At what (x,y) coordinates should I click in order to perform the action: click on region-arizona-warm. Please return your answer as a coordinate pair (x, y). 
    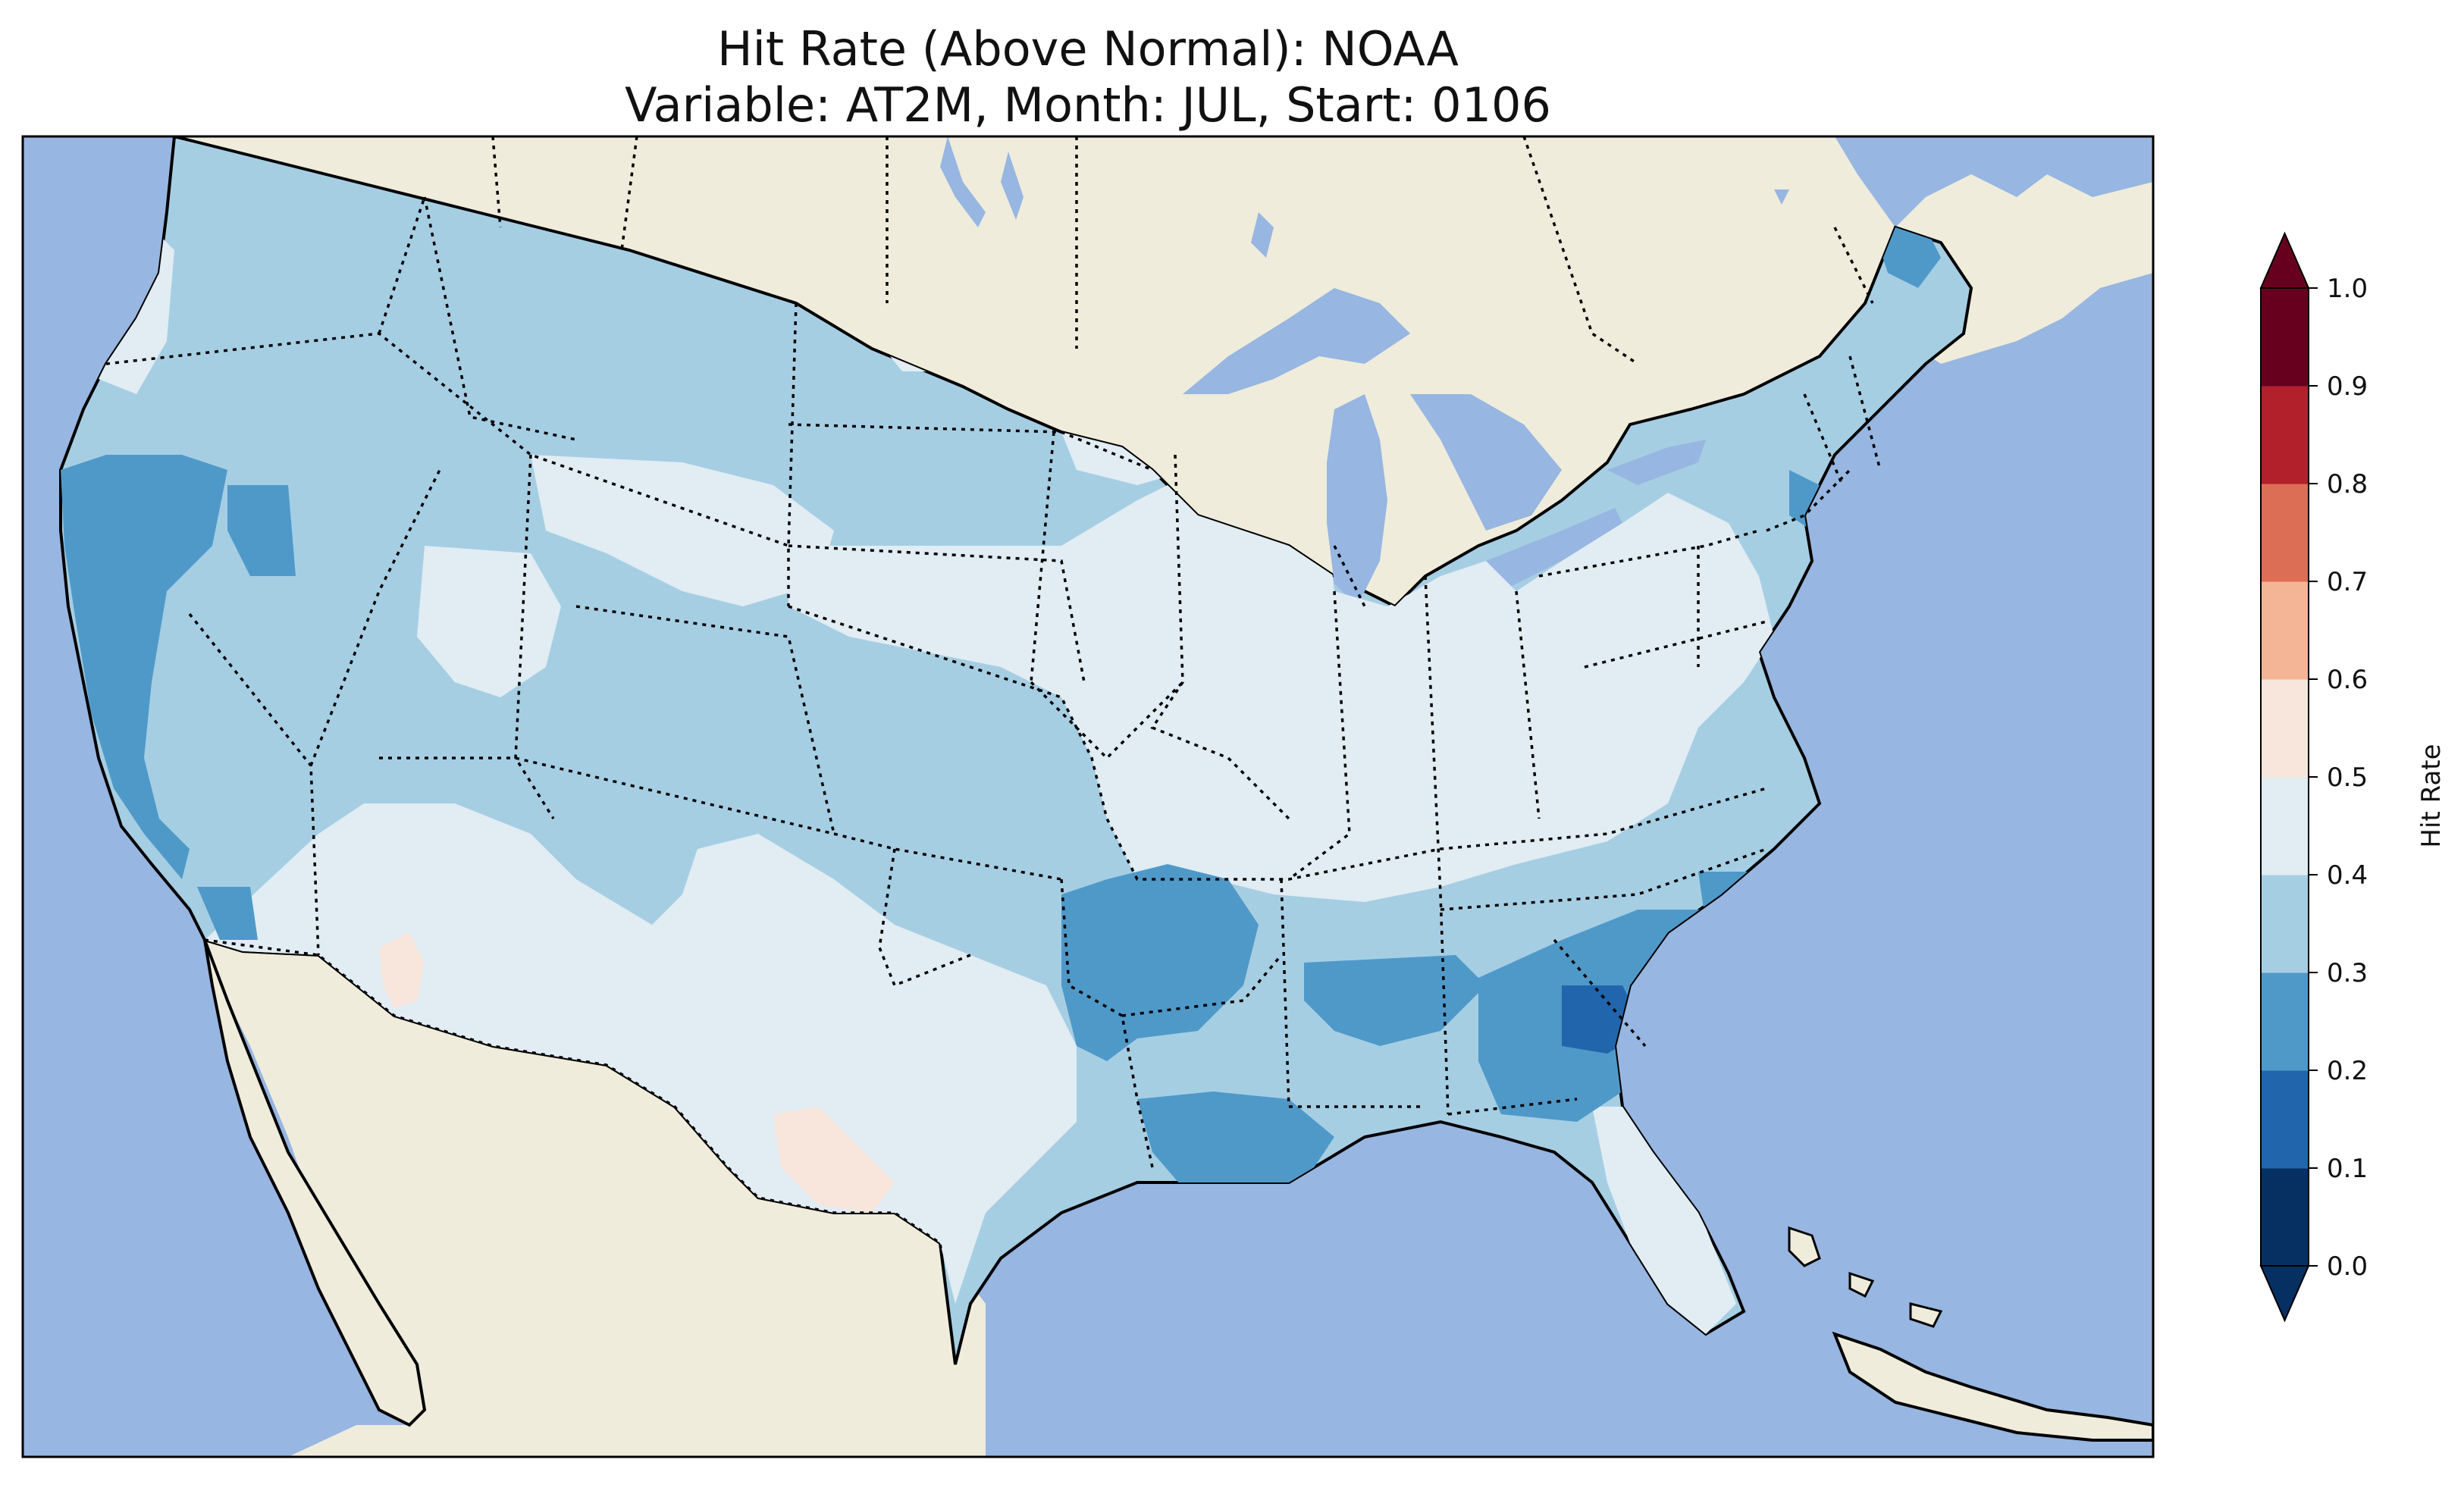
    Looking at the image, I should click on (402, 970).